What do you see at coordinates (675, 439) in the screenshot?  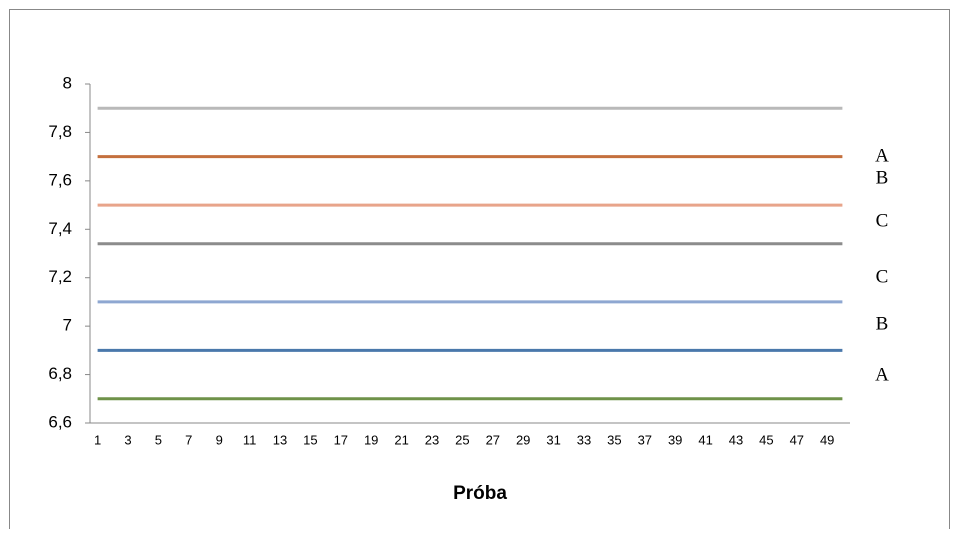 I see `x-tick-label: 39` at bounding box center [675, 439].